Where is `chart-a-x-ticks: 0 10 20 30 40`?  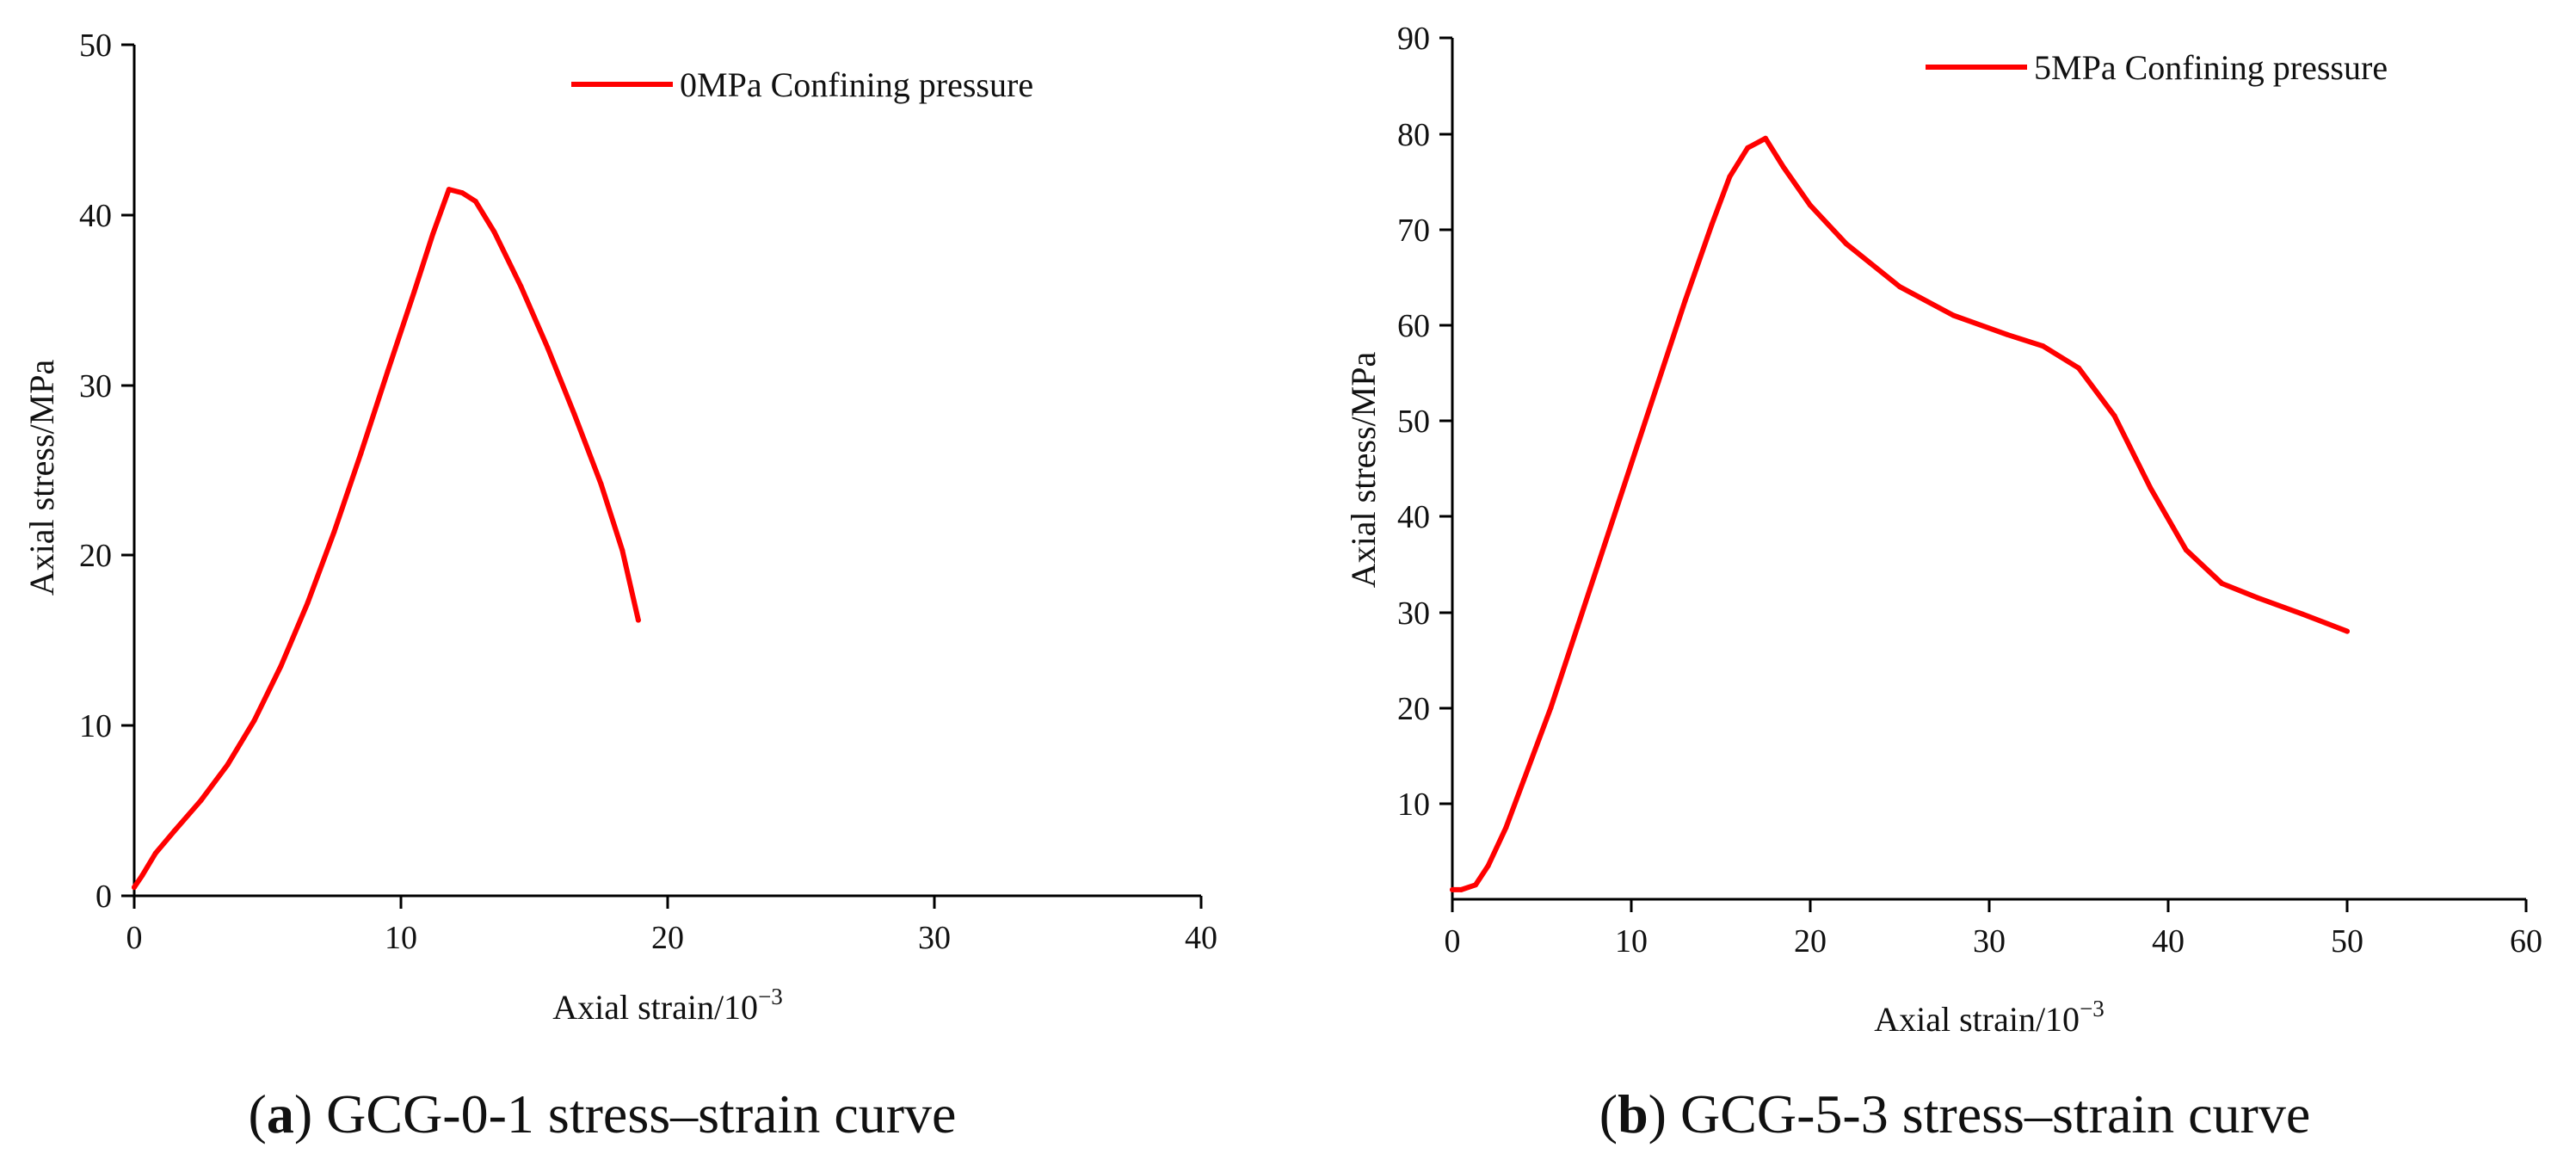 chart-a-x-ticks: 0 10 20 30 40 is located at coordinates (672, 926).